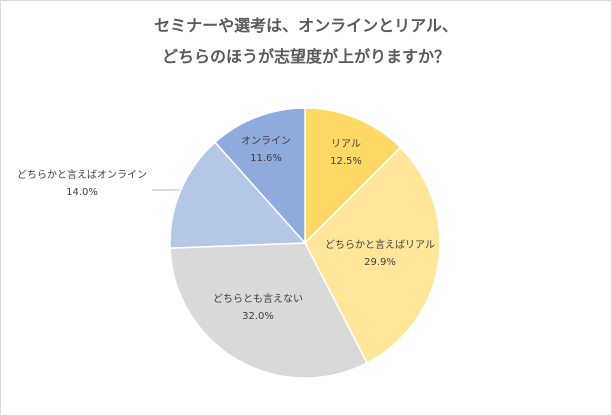 Image resolution: width=612 pixels, height=416 pixels. What do you see at coordinates (306, 25) in the screenshot?
I see `chart-title-line-1: セミナーや選考は、オンラインとリアル、` at bounding box center [306, 25].